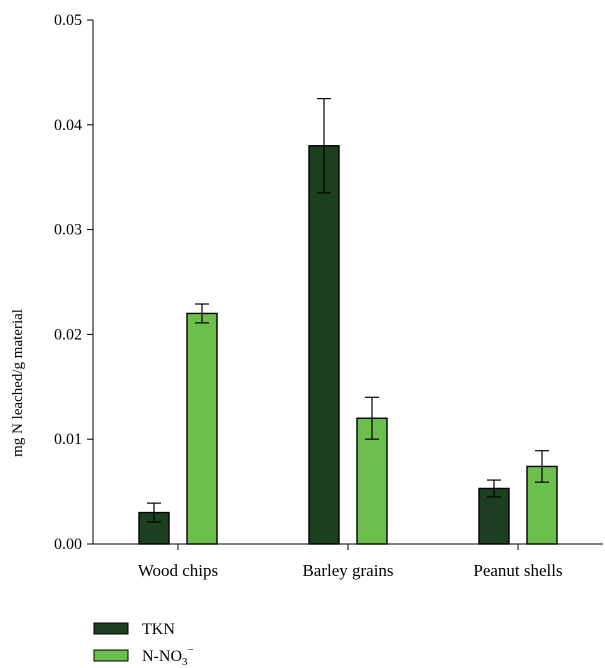  I want to click on y-tick-label: 0.02, so click(68, 334).